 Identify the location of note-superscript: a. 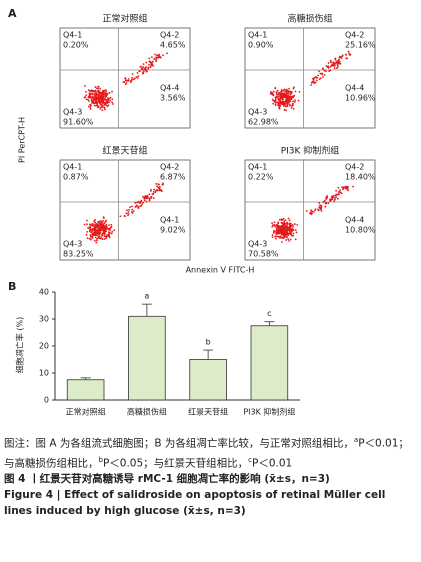
(356, 440).